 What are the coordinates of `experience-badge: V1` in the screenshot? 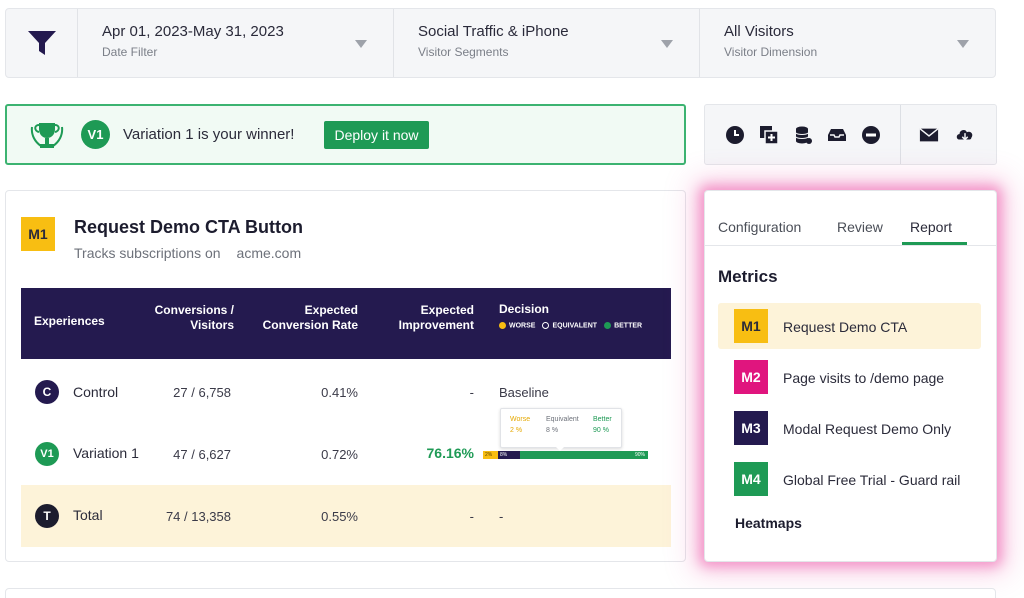 It's located at (47, 454).